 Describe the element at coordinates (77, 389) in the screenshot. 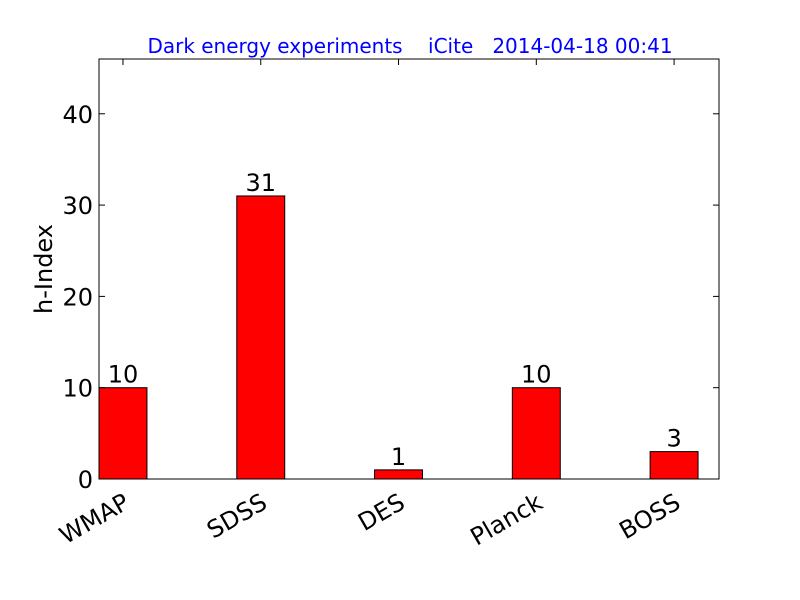

I see `y-tick-label: 10` at that location.